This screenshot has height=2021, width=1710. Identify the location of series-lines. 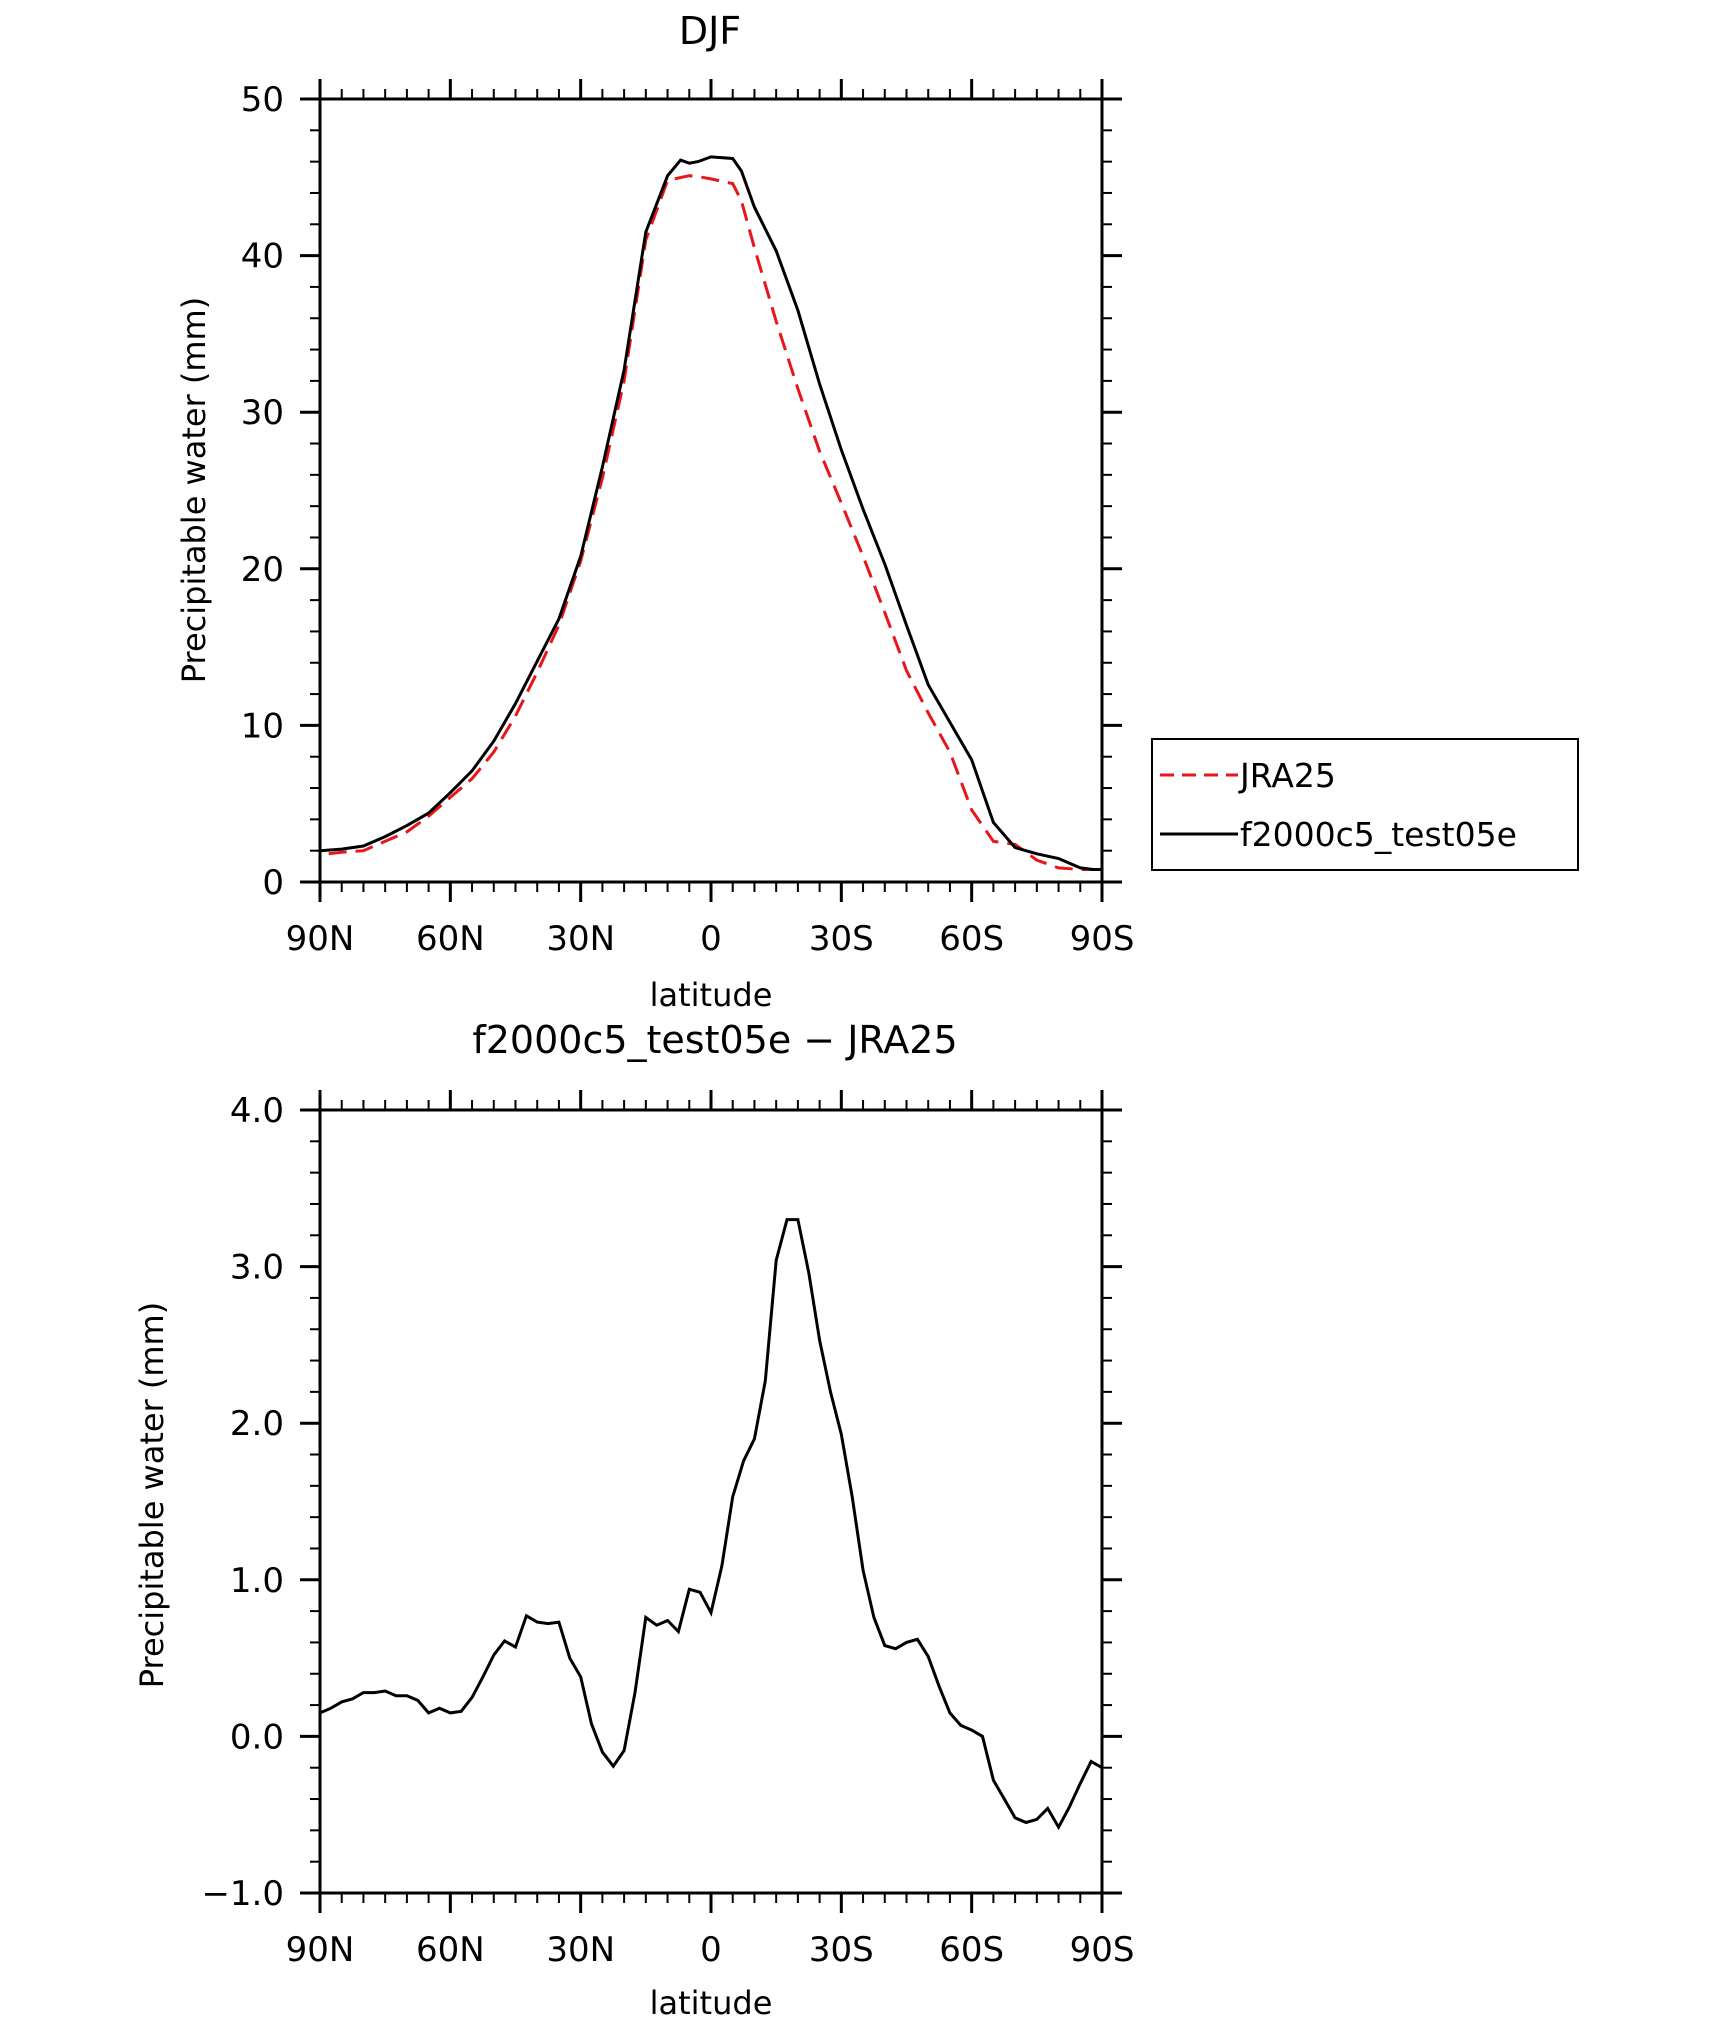
(711, 1524).